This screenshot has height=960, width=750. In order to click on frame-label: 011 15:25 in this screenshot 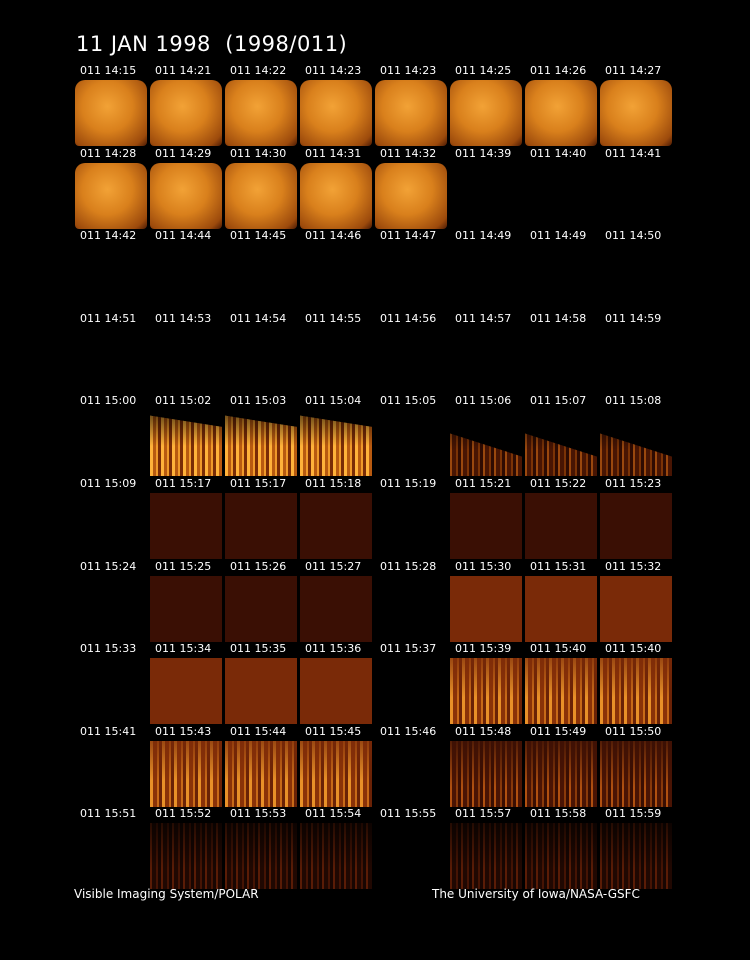, I will do `click(183, 566)`.